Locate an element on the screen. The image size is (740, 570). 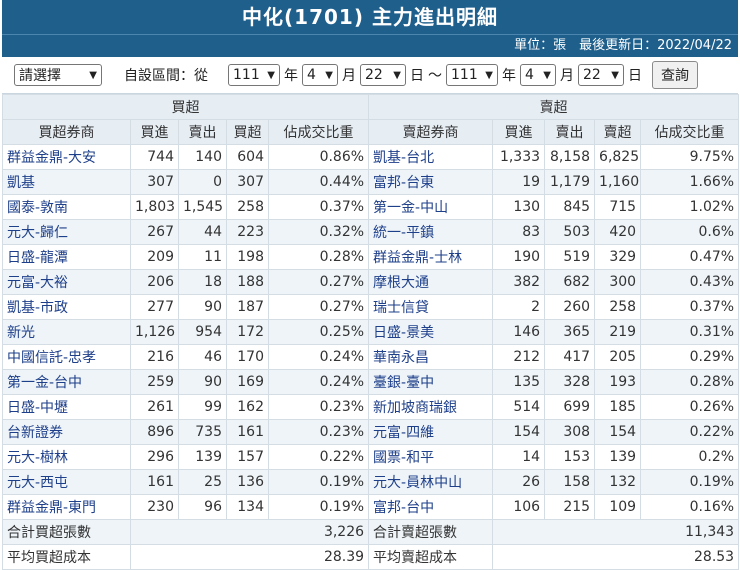
table-row: 日盛-中壢 261 99 162 0.23% 新加坡商瑞銀 514 699 185 0.26% is located at coordinates (371, 407).